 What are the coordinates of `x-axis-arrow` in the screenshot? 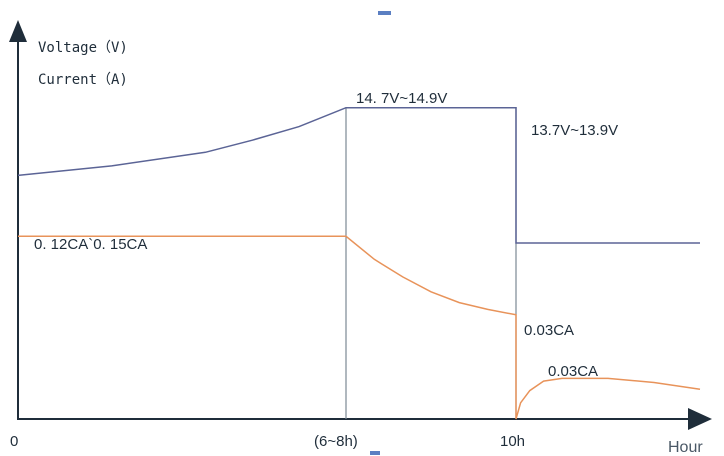 It's located at (700, 419).